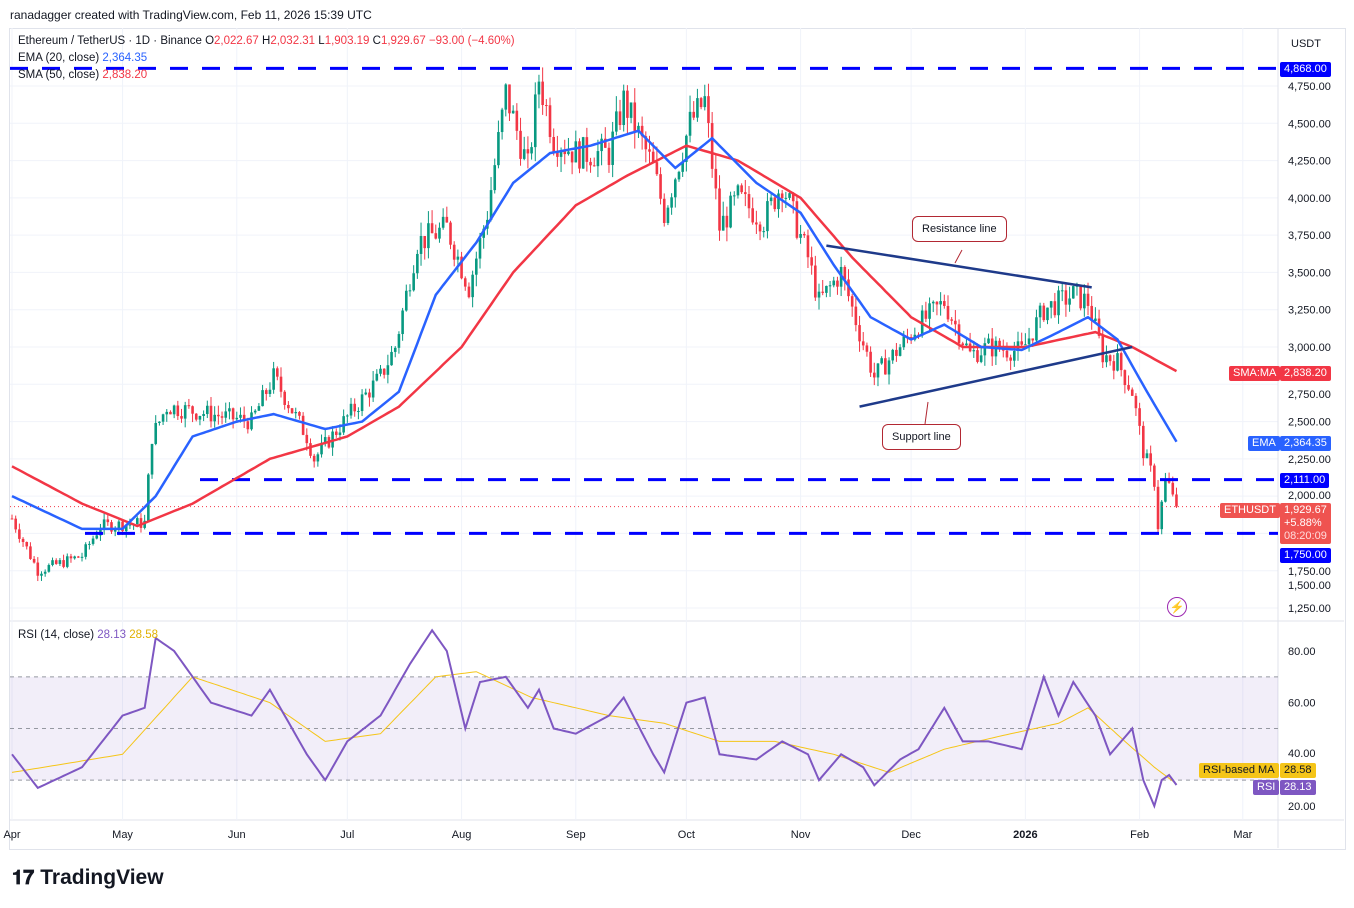 Image resolution: width=1354 pixels, height=908 pixels. I want to click on ema-label: EMA (20, close), so click(59, 58).